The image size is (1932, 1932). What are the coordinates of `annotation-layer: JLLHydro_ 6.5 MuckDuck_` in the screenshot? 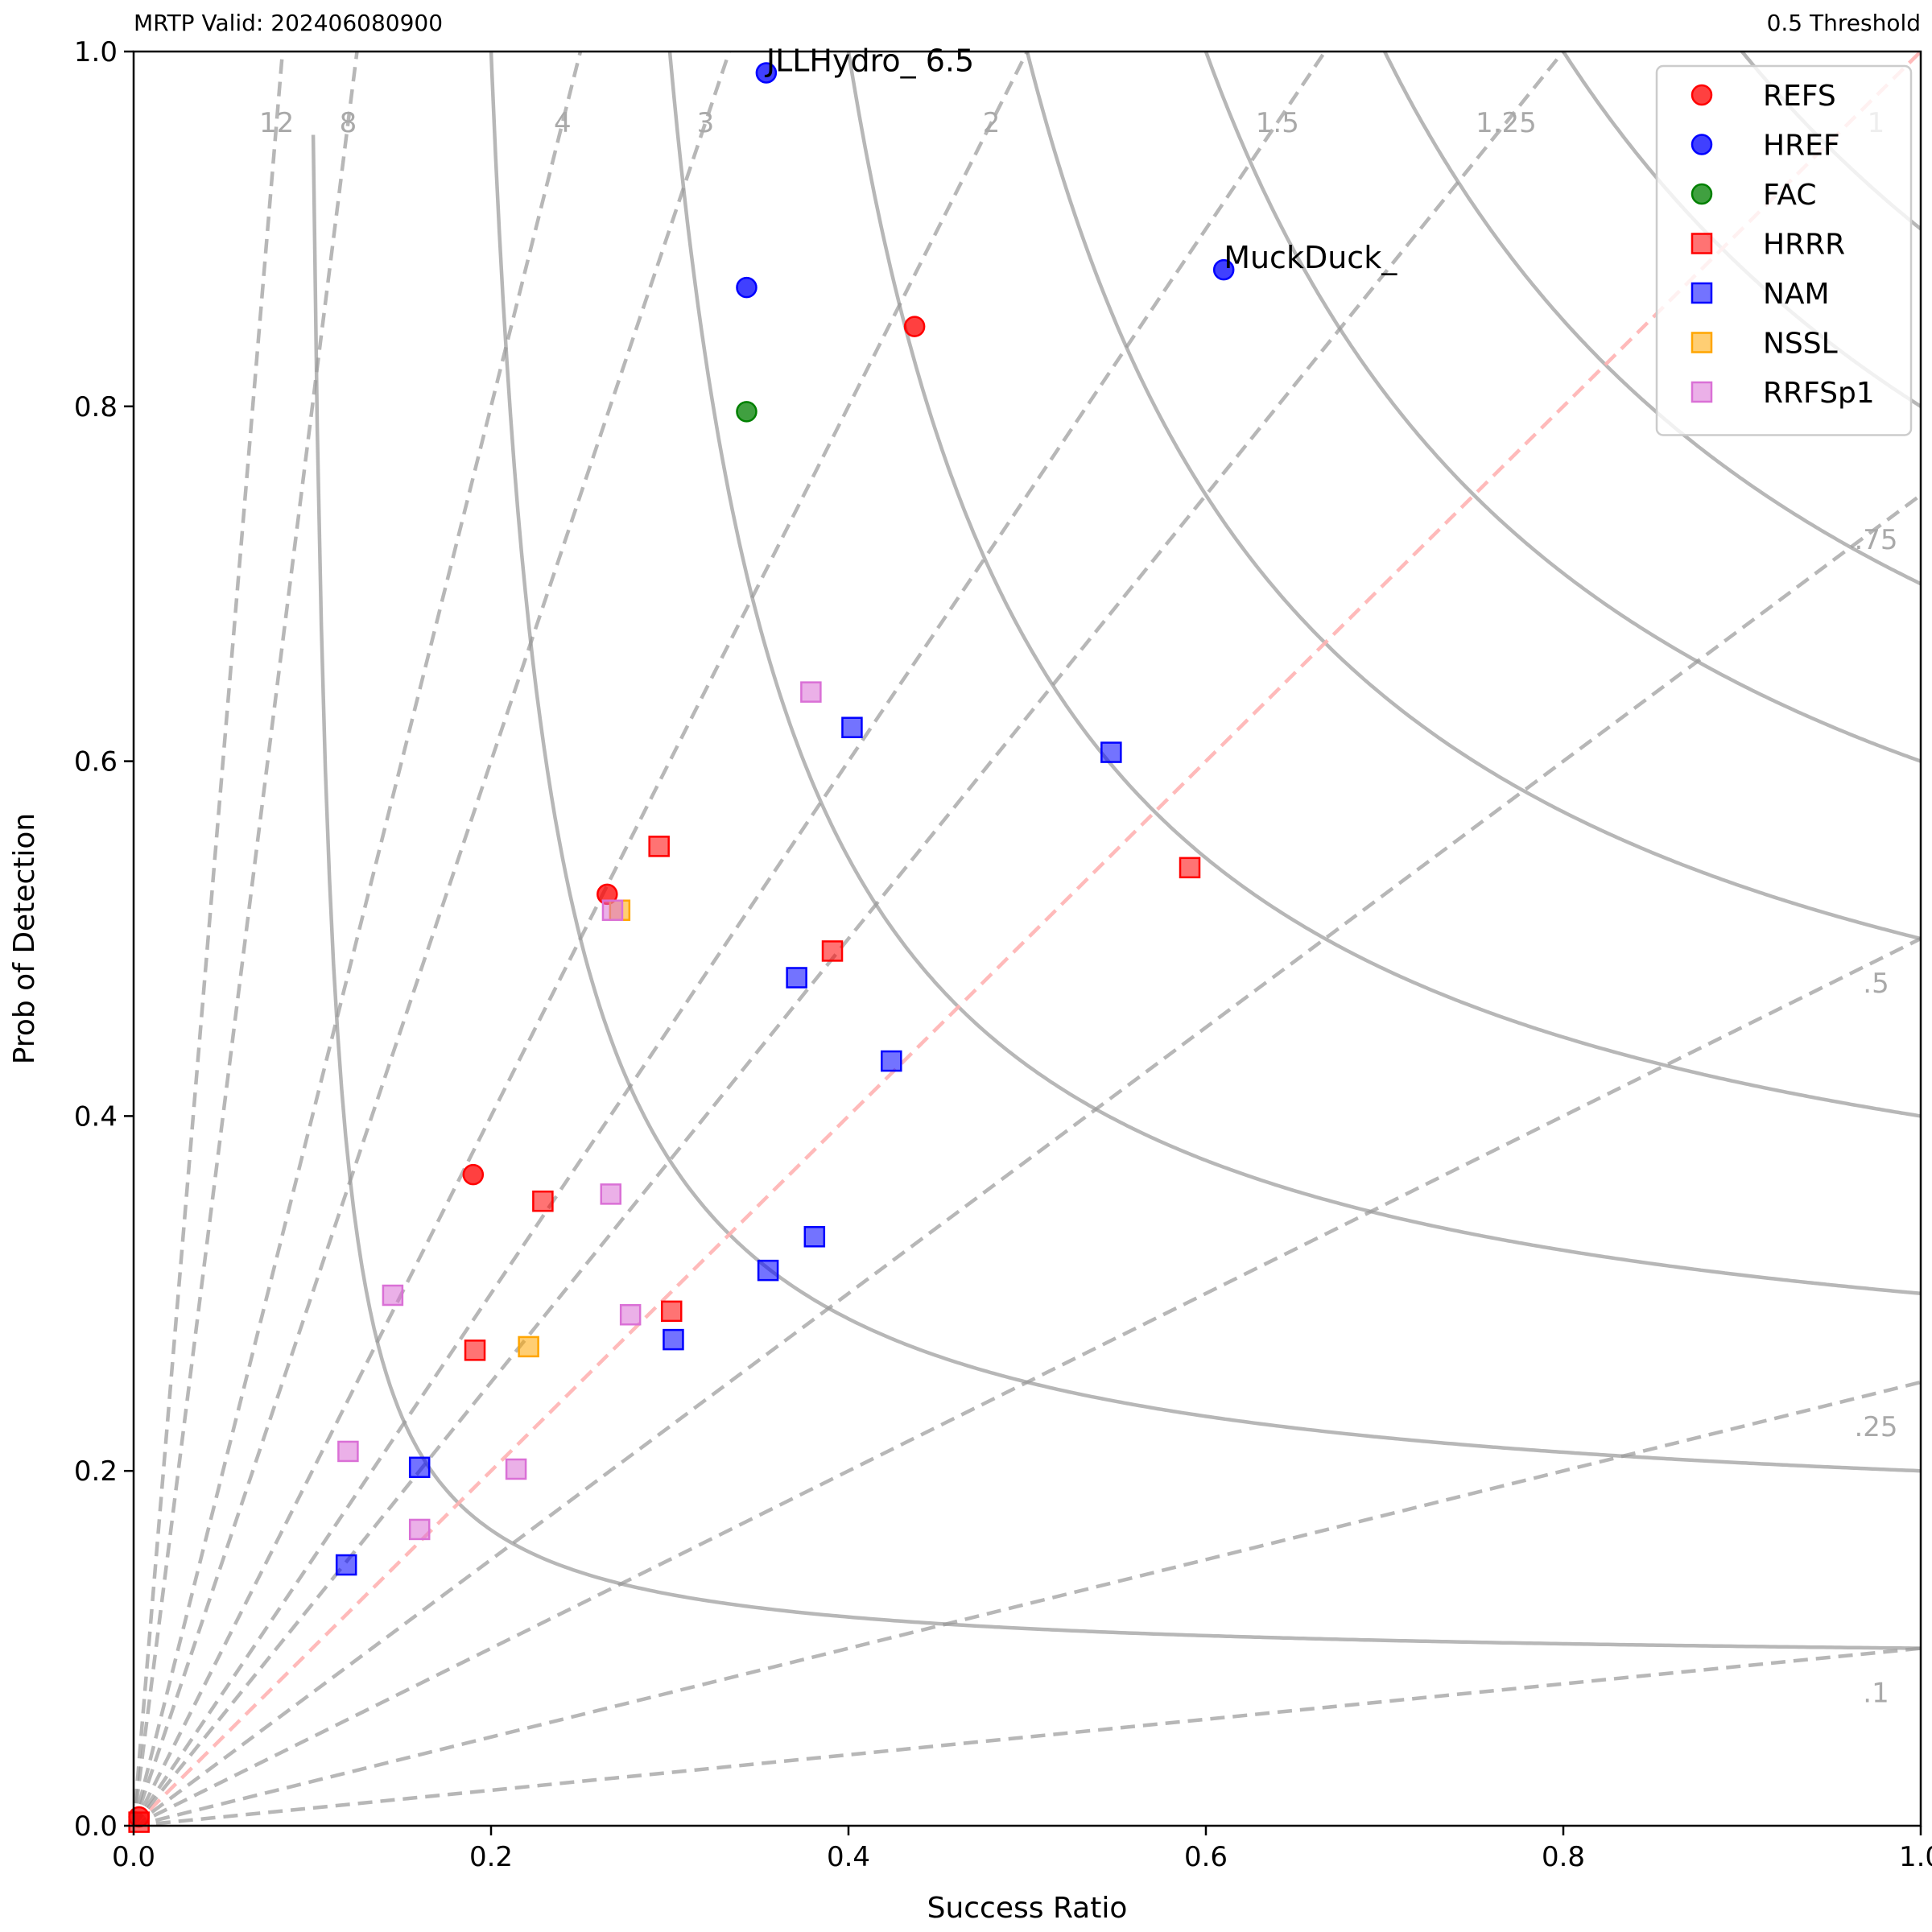 It's located at (1081, 159).